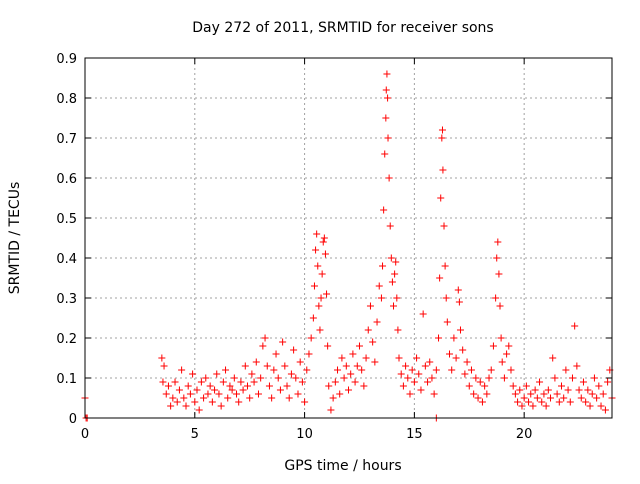 This screenshot has width=640, height=484. I want to click on y-tick-label: 0.6, so click(66, 179).